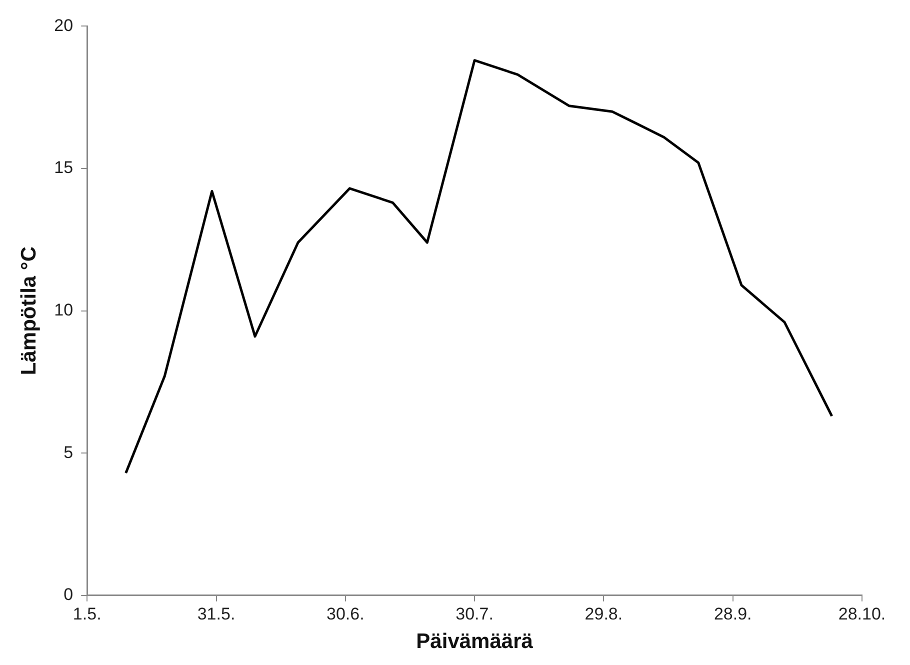 The image size is (910, 665). I want to click on y-axis-title: Lämpötila °C, so click(28, 311).